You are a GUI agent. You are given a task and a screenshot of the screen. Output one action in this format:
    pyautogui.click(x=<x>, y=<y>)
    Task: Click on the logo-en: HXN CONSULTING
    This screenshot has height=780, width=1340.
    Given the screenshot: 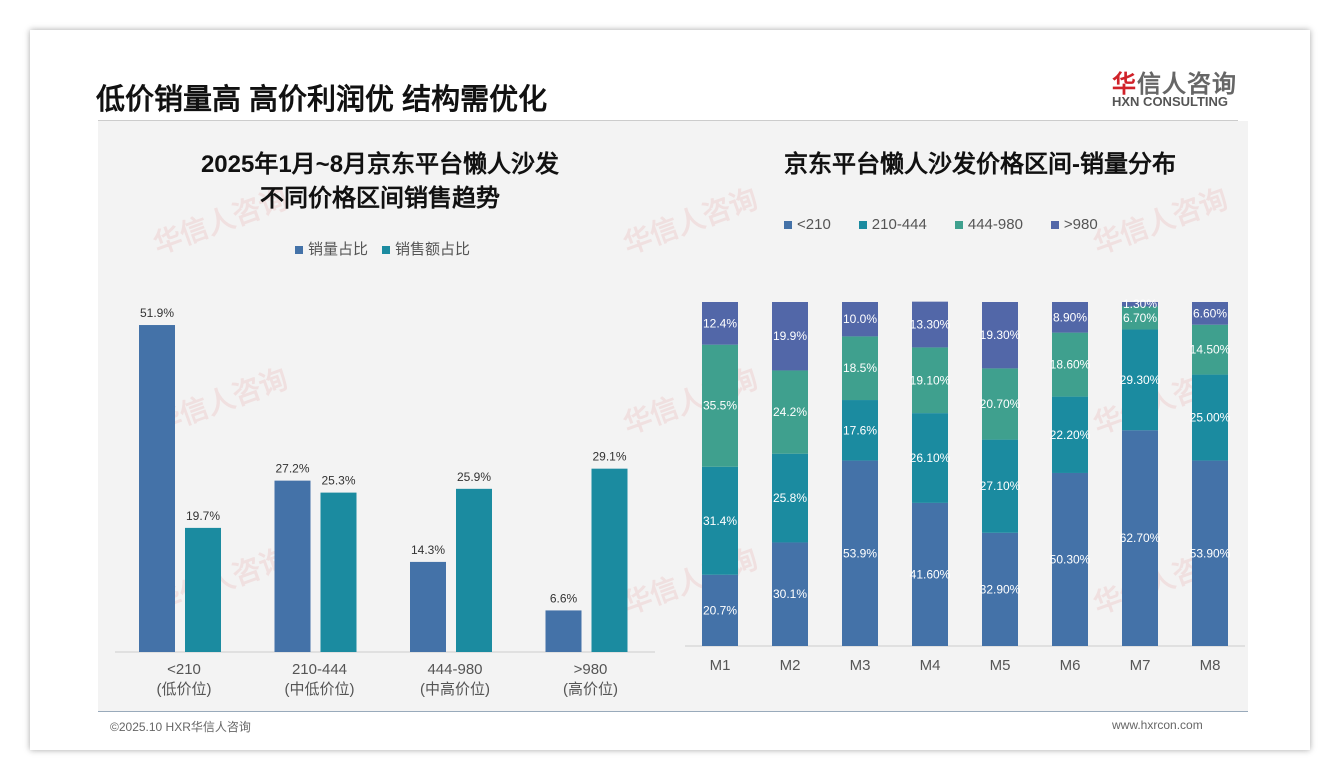 What is the action you would take?
    pyautogui.click(x=1170, y=101)
    